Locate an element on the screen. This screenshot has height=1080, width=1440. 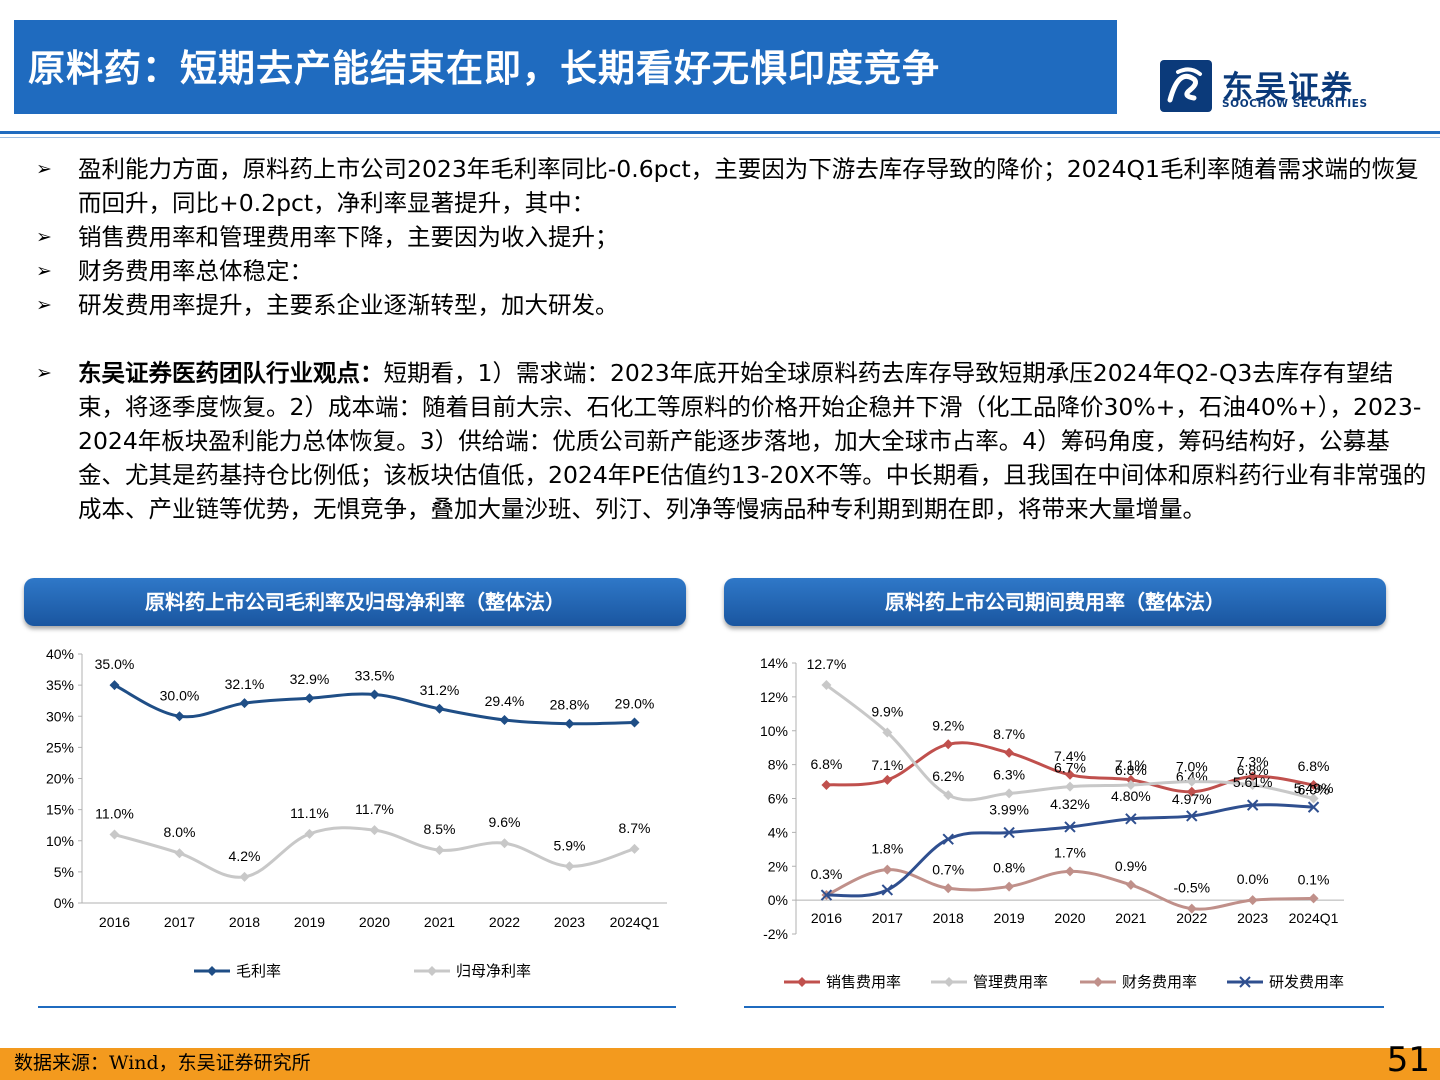
y-tick-label: 0% is located at coordinates (778, 900).